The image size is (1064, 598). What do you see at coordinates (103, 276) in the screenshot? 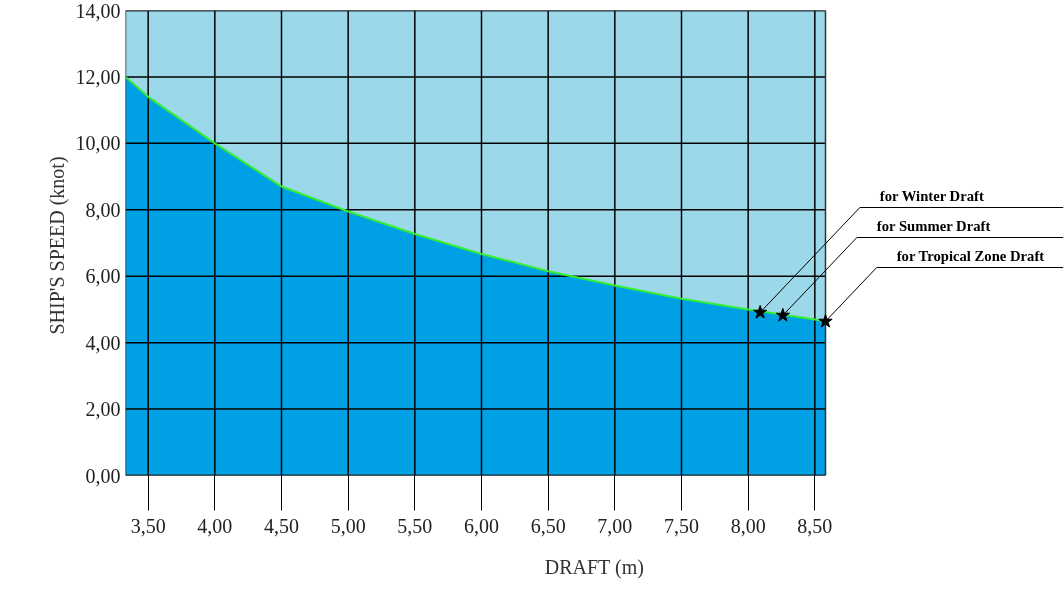
I see `y-tick-label: 6,00` at bounding box center [103, 276].